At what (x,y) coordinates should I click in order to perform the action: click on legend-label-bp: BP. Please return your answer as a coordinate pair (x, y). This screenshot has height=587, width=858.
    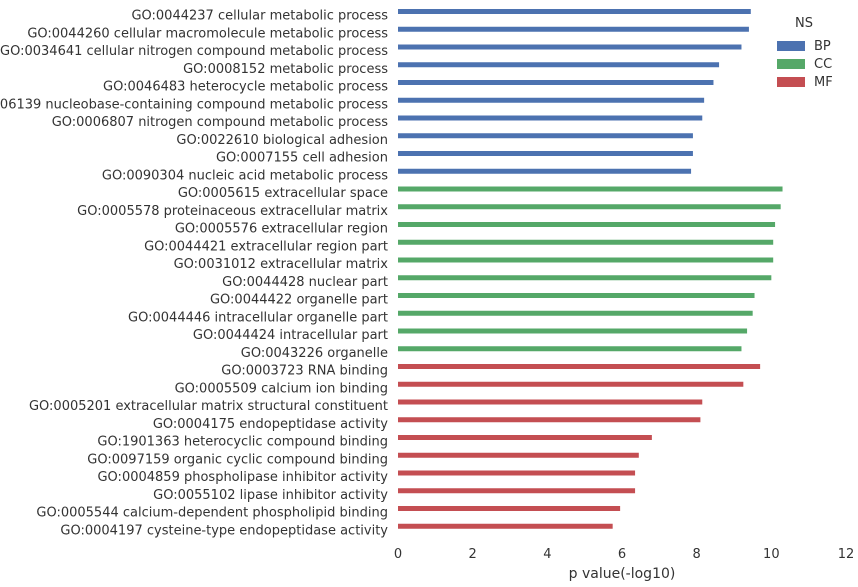
    Looking at the image, I should click on (822, 46).